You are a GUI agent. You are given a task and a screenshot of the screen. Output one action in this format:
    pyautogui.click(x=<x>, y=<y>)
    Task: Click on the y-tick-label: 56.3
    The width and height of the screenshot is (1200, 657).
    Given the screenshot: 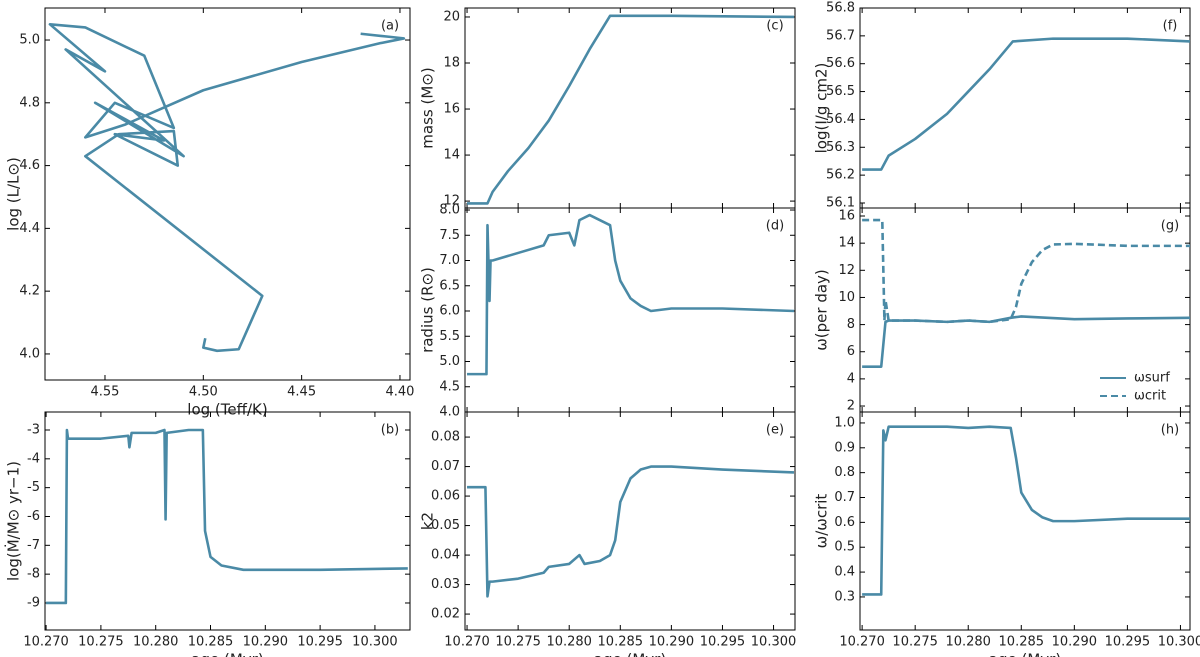 What is the action you would take?
    pyautogui.click(x=840, y=147)
    